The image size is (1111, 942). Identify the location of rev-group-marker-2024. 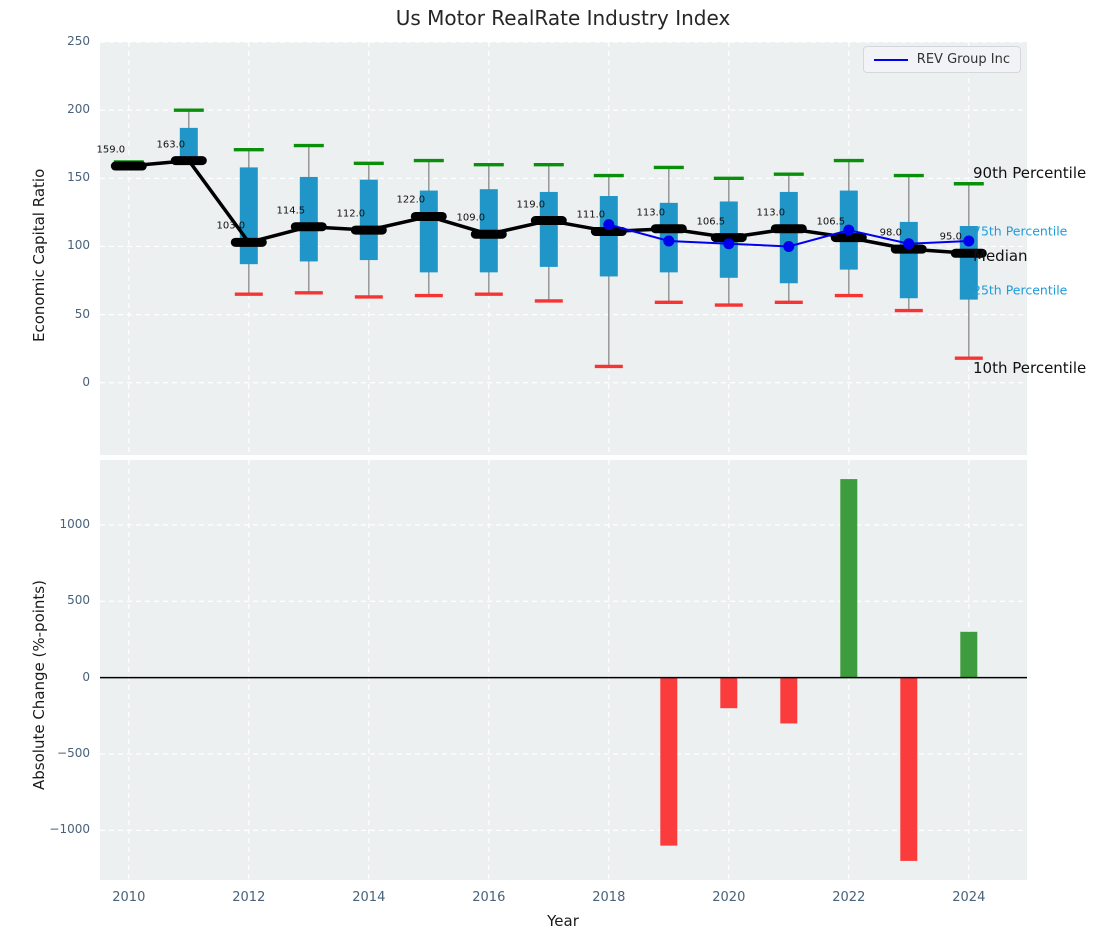
(969, 241).